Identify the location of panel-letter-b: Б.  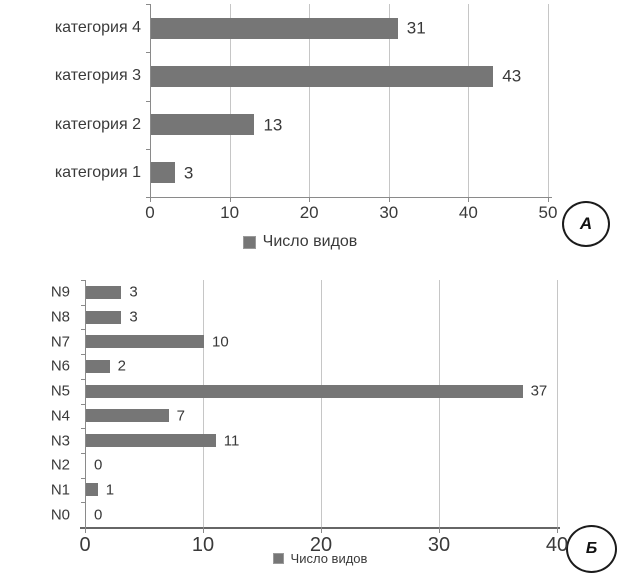
(591, 548).